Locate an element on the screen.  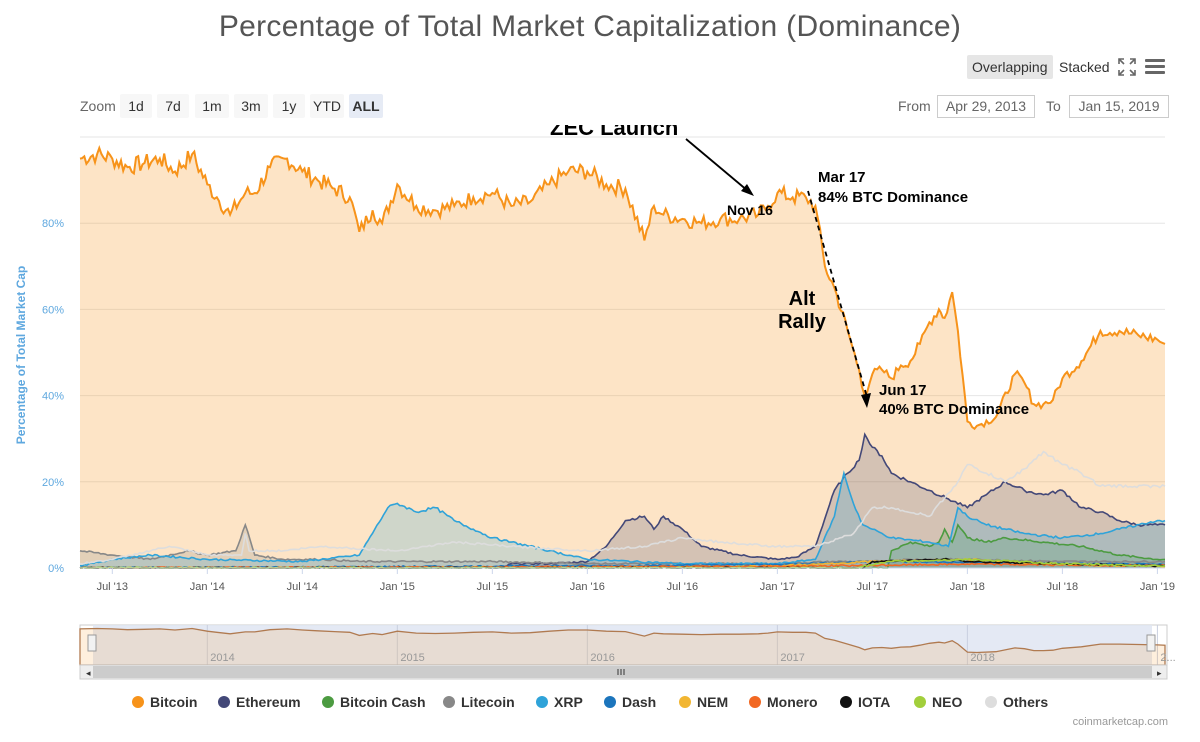
annotation-mar-17: Mar 17 is located at coordinates (842, 177).